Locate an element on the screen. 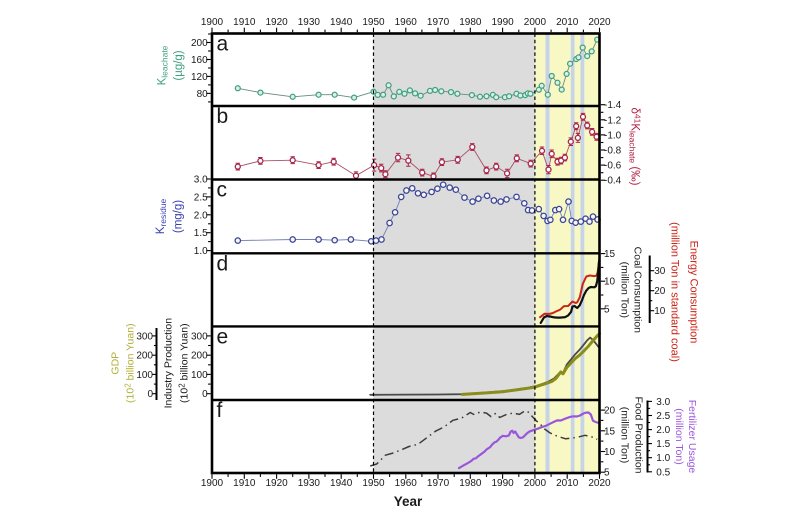 This screenshot has height=515, width=802. svg-text: d is located at coordinates (223, 264).